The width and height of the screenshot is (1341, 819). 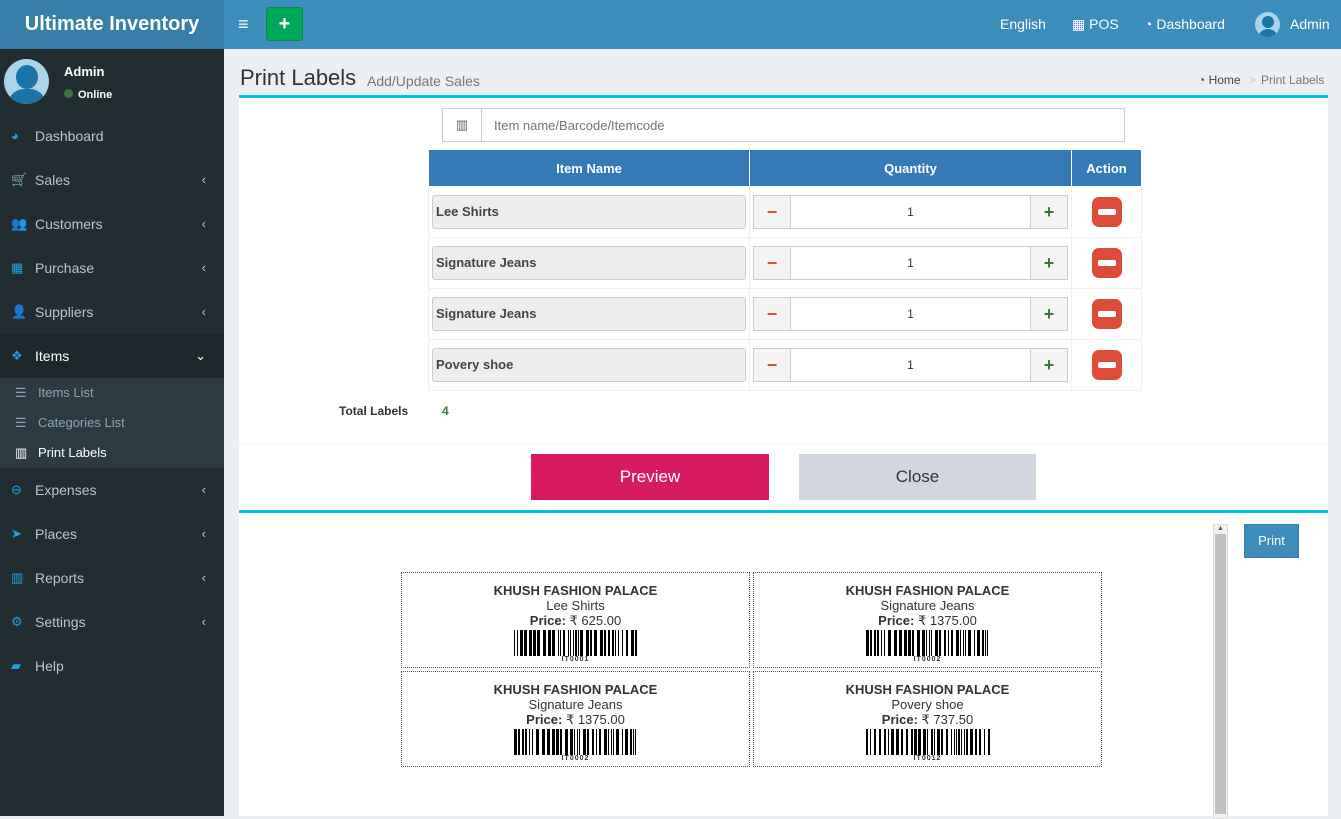 I want to click on sidebar-item-items: ❖ Items ⌄, so click(x=112, y=356).